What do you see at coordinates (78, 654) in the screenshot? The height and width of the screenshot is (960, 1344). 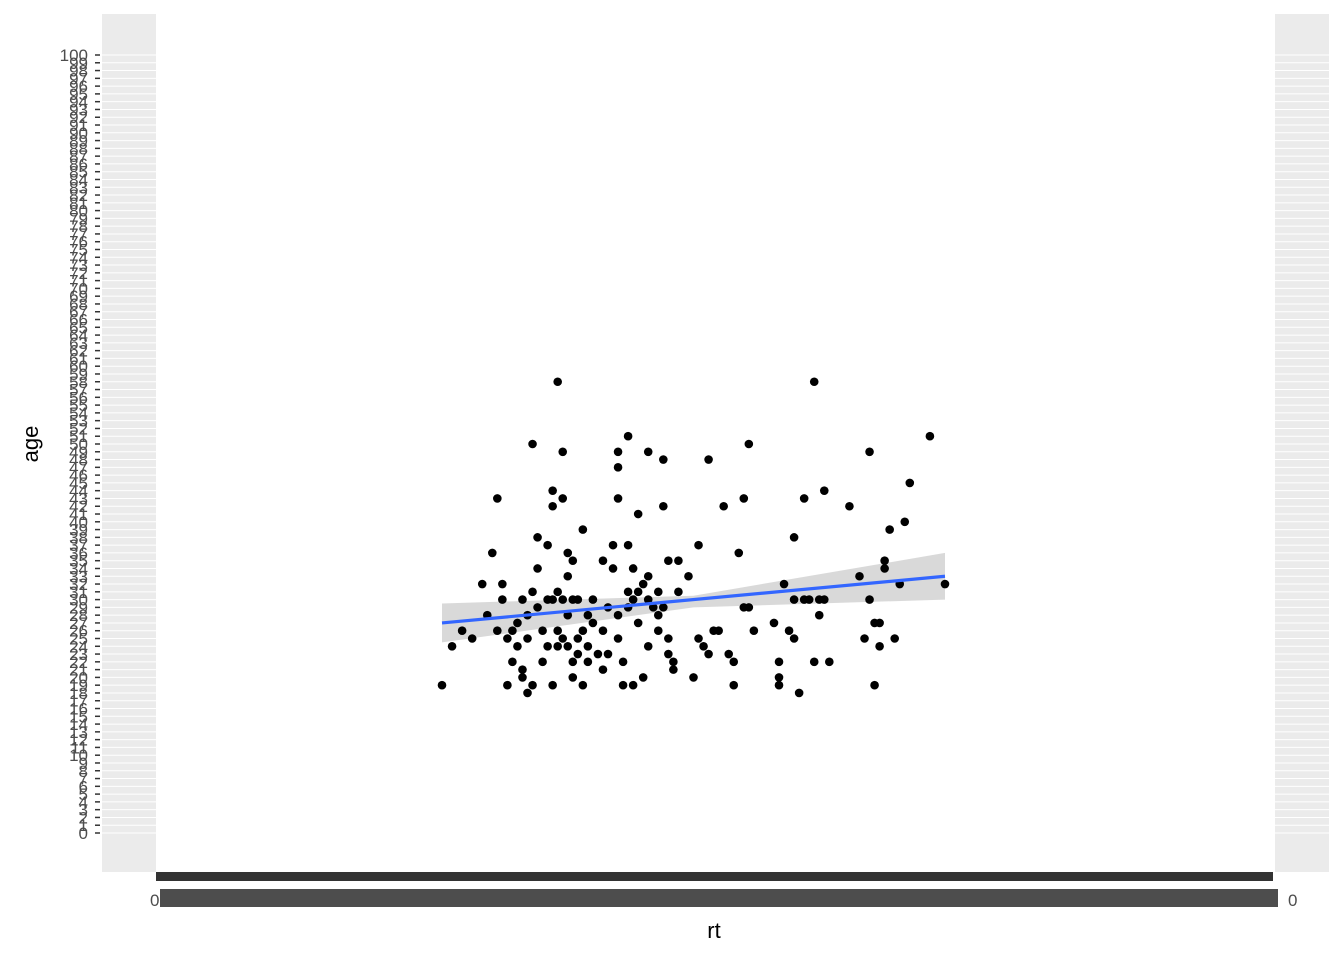 I see `y-tick-label: 23` at bounding box center [78, 654].